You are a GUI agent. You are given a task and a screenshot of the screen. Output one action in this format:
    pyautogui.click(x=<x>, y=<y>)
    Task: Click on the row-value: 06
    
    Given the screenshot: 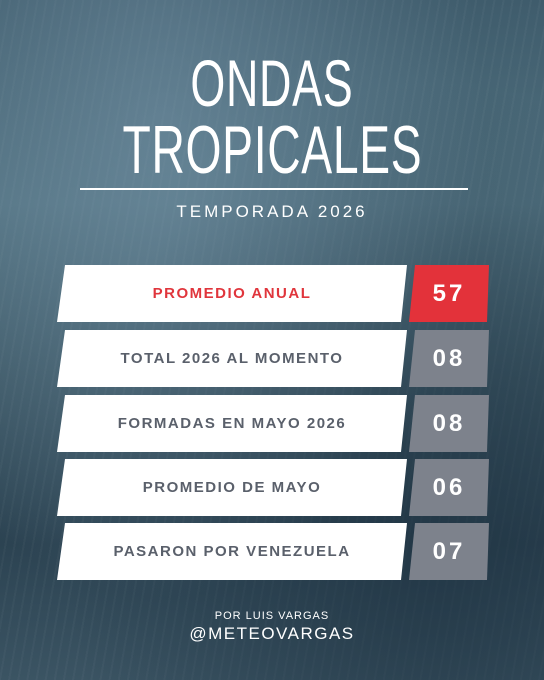 What is the action you would take?
    pyautogui.click(x=449, y=487)
    